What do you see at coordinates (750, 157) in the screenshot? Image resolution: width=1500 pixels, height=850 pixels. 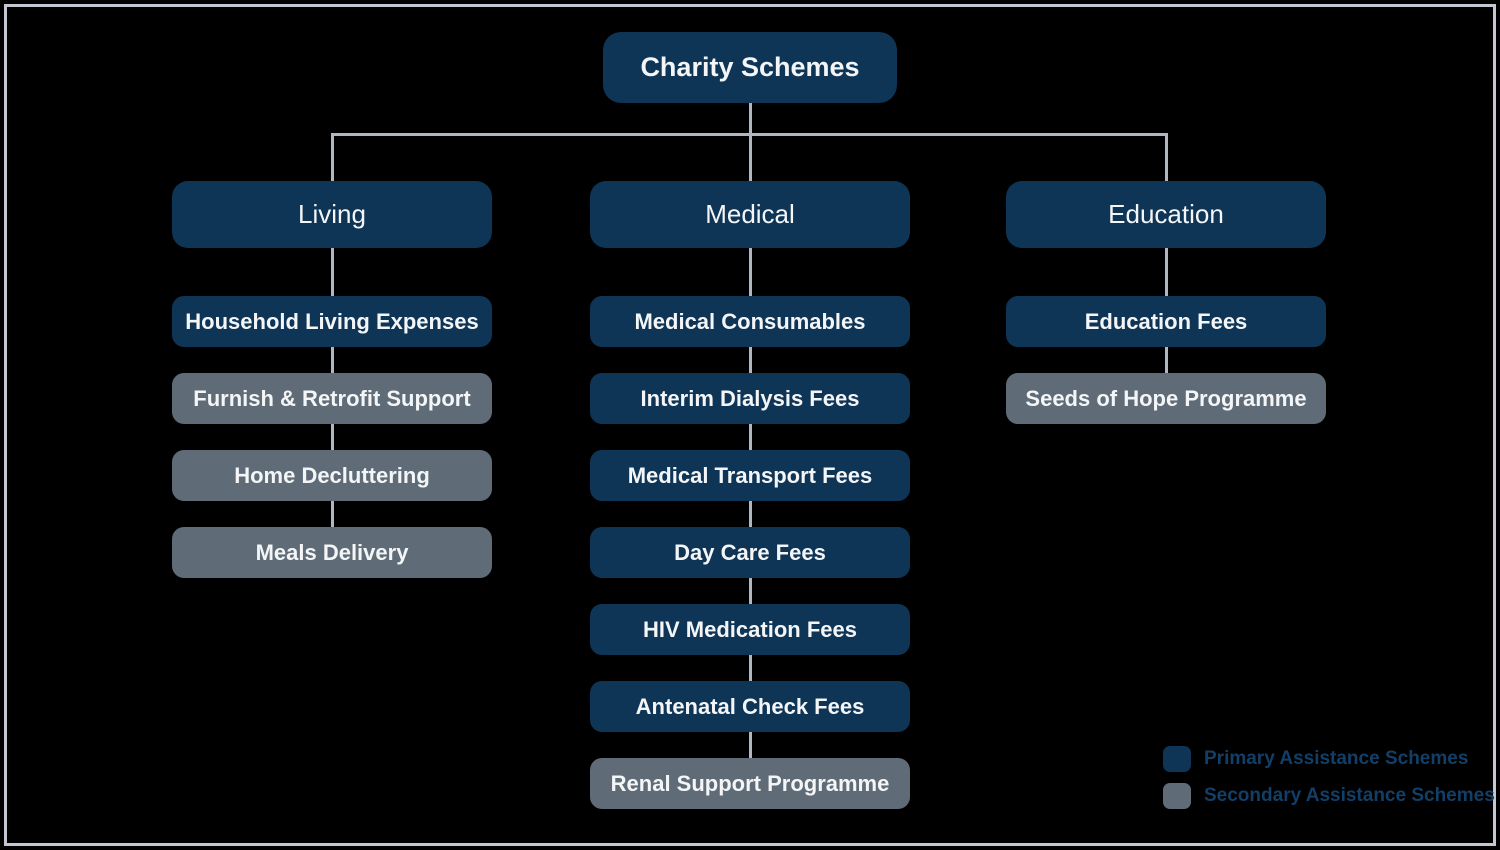 I see `connector-drop-medical` at bounding box center [750, 157].